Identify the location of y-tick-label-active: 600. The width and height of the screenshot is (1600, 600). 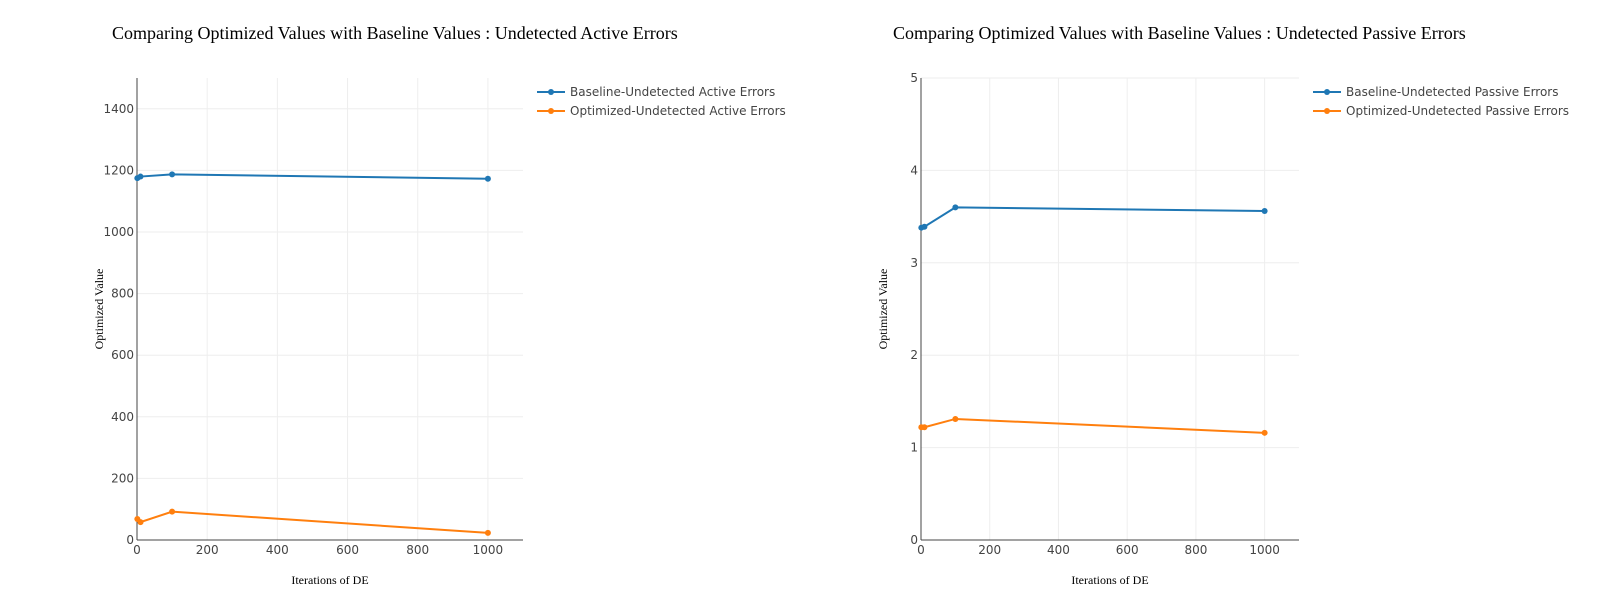
(122, 355).